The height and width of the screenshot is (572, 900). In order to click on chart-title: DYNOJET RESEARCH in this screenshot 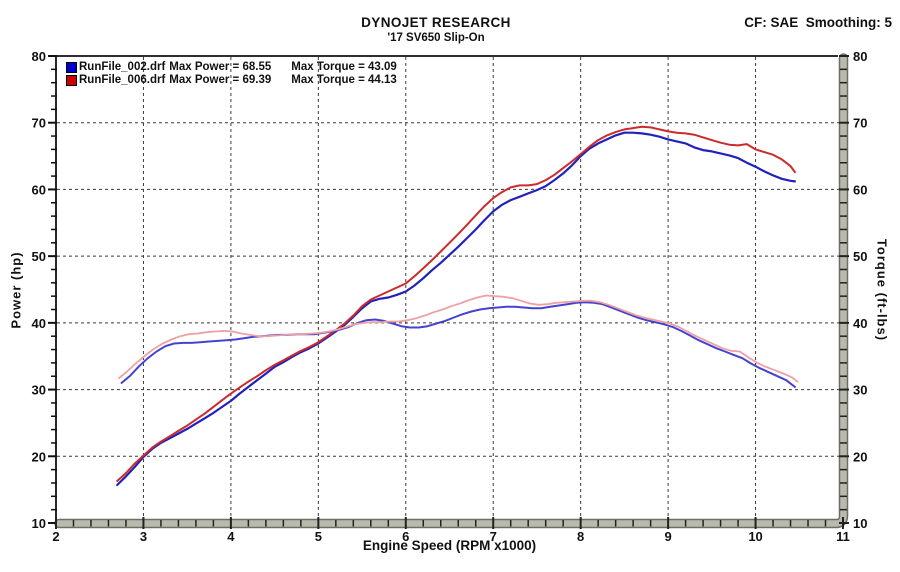, I will do `click(436, 22)`.